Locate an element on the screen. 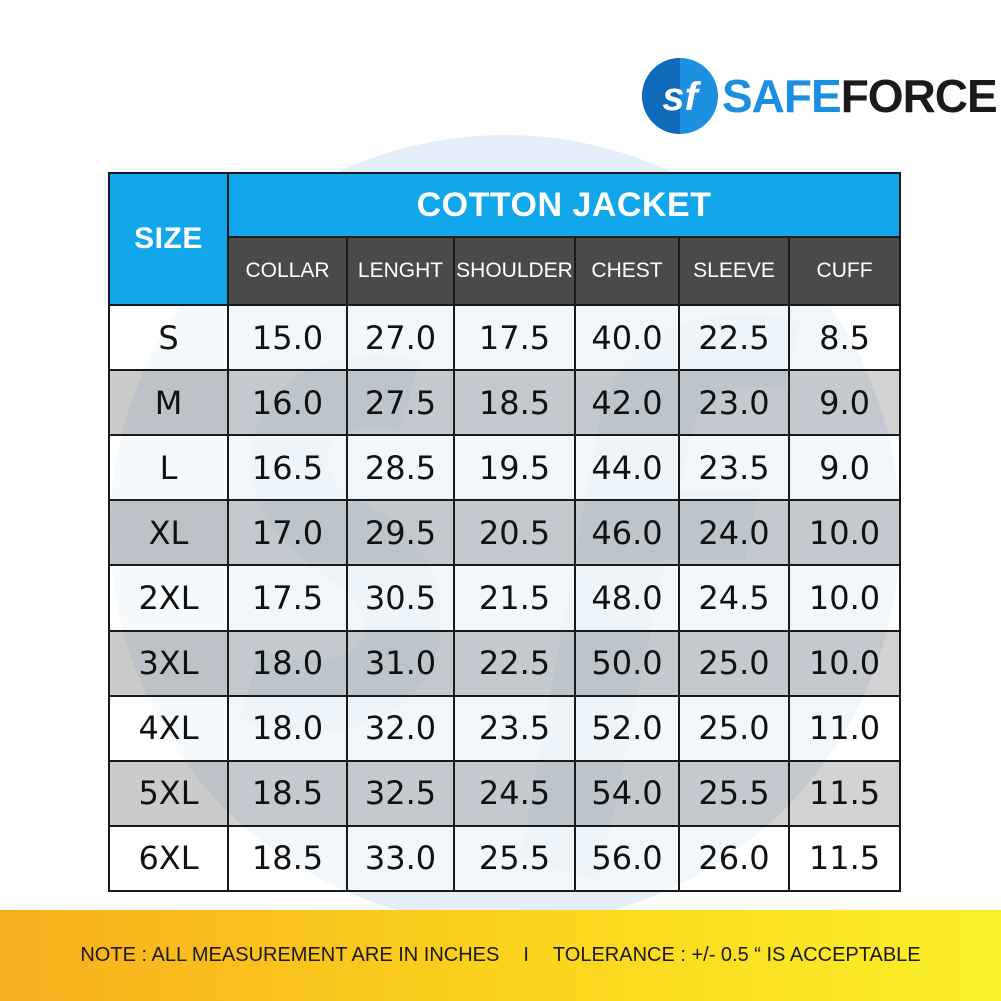 This screenshot has width=1001, height=1001. size-cell: 6XL is located at coordinates (168, 858).